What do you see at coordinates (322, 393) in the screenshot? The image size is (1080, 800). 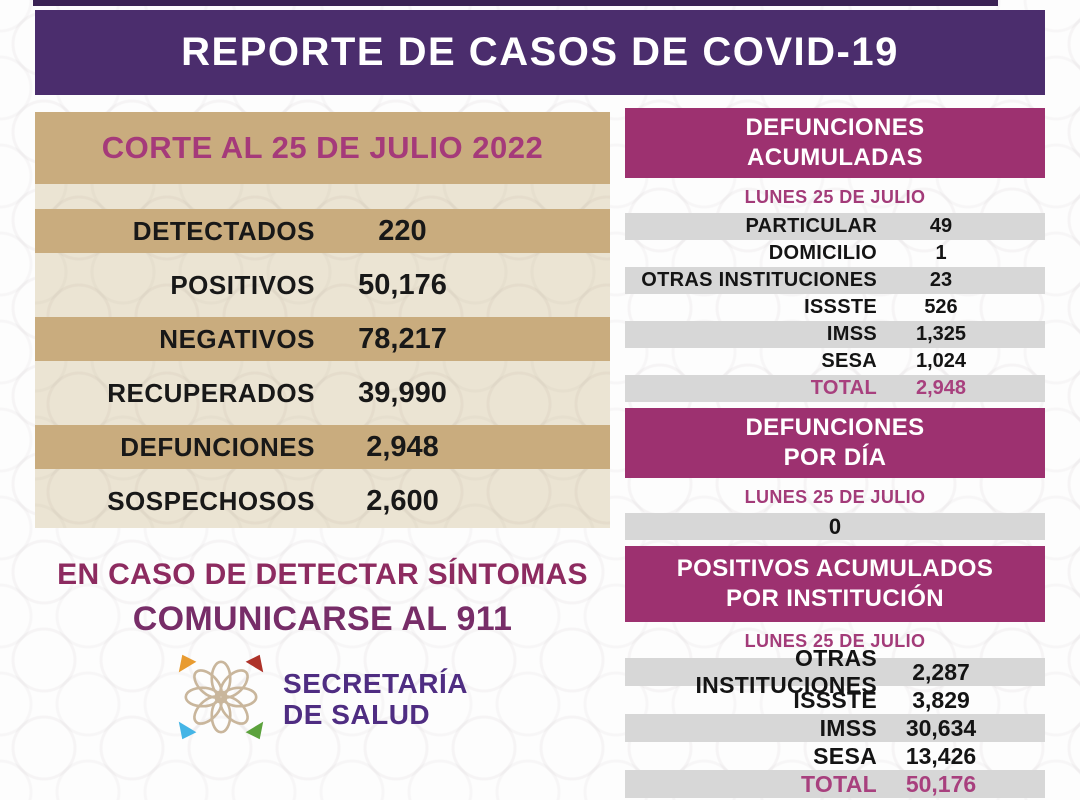 I see `stat-row-recuperados: RECUPERADOS 39,990` at bounding box center [322, 393].